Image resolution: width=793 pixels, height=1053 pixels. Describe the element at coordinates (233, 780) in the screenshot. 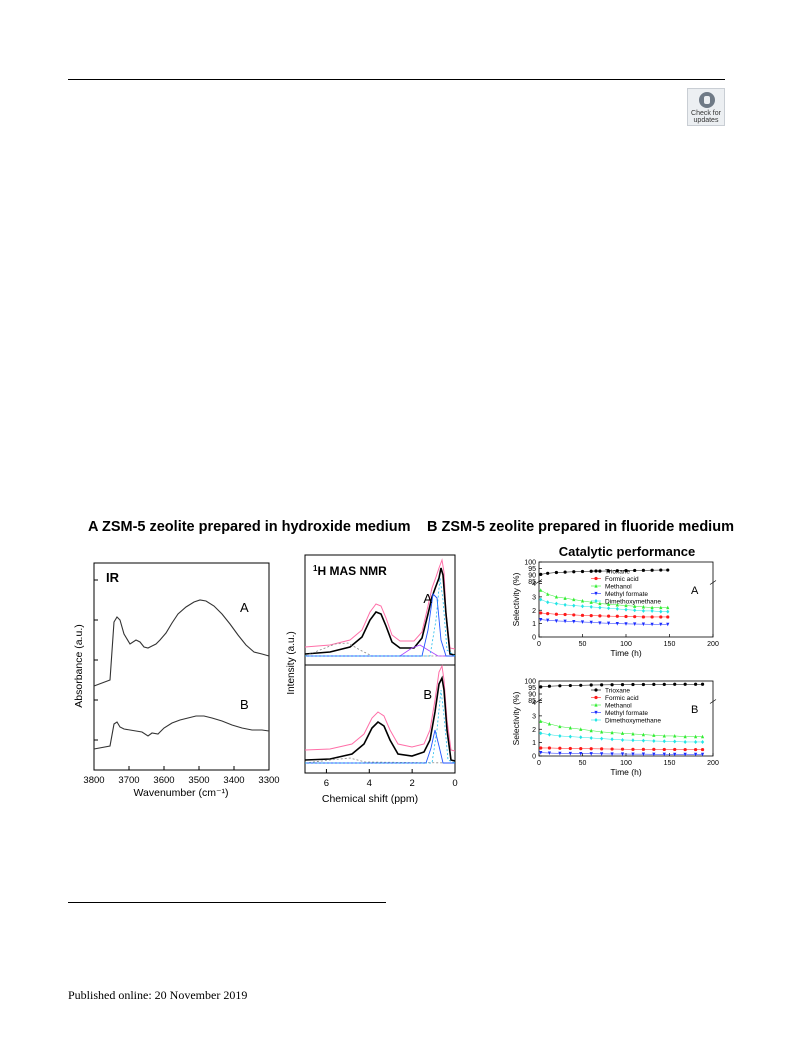

I see `ir-x-tick-label: 3400` at that location.